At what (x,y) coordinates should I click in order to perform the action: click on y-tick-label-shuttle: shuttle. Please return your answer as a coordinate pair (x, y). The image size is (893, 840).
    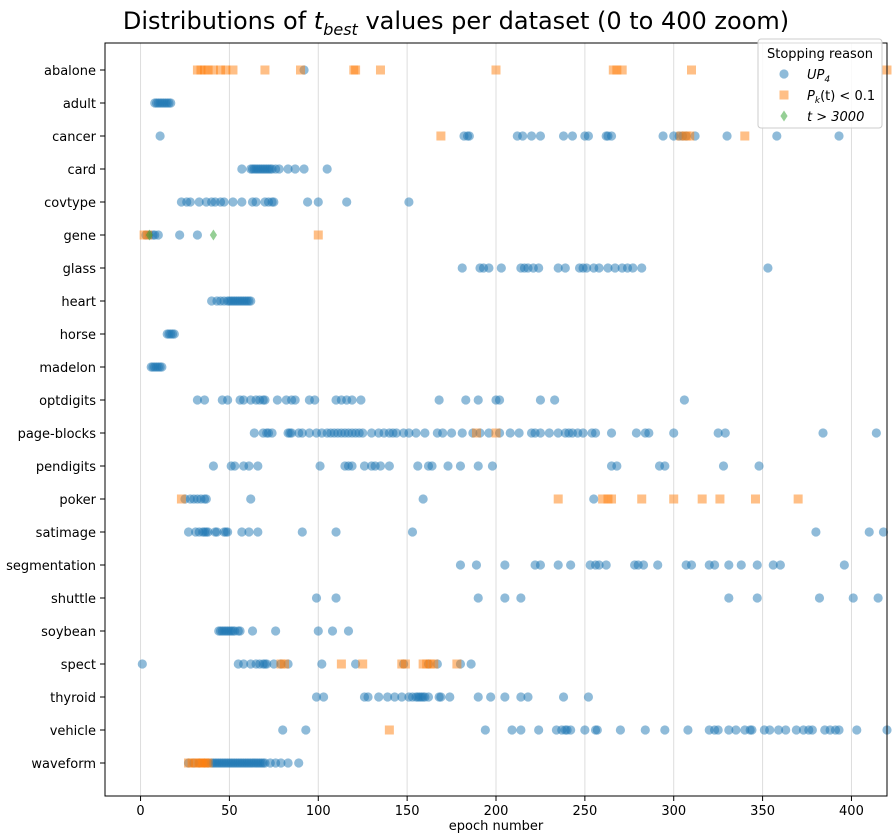
    Looking at the image, I should click on (73, 599).